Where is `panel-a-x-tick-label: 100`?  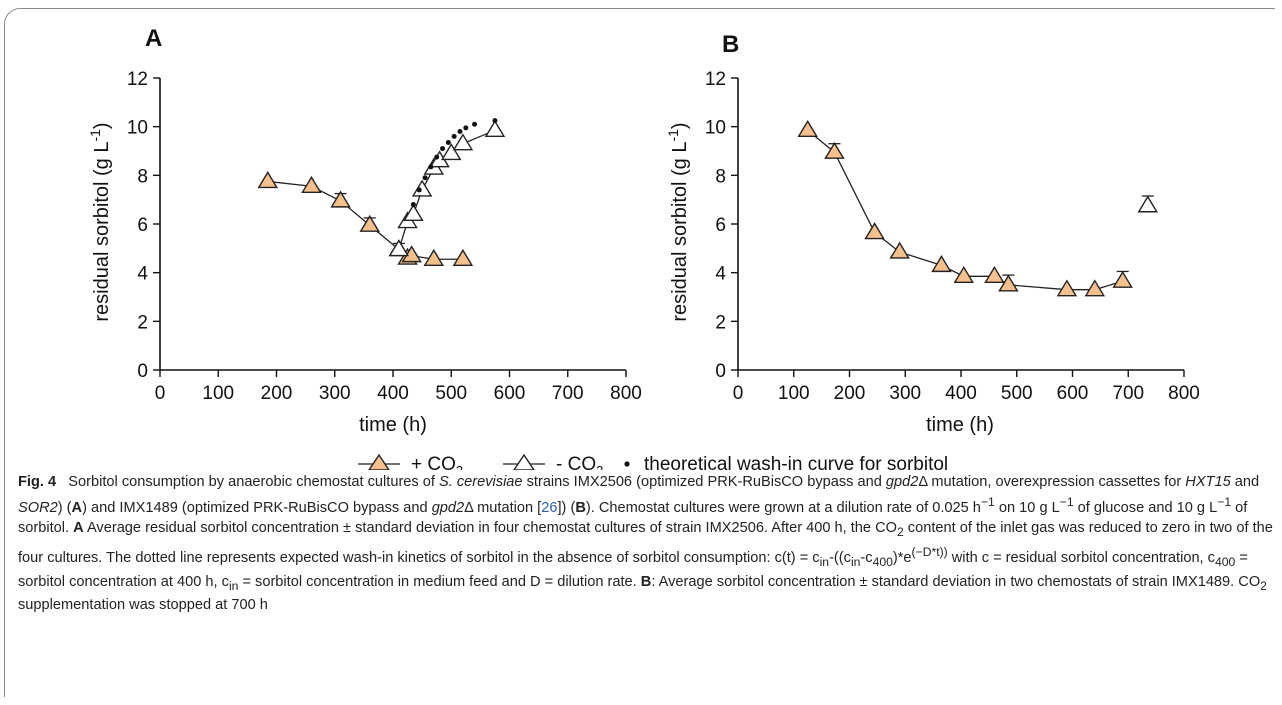
panel-a-x-tick-label: 100 is located at coordinates (218, 393).